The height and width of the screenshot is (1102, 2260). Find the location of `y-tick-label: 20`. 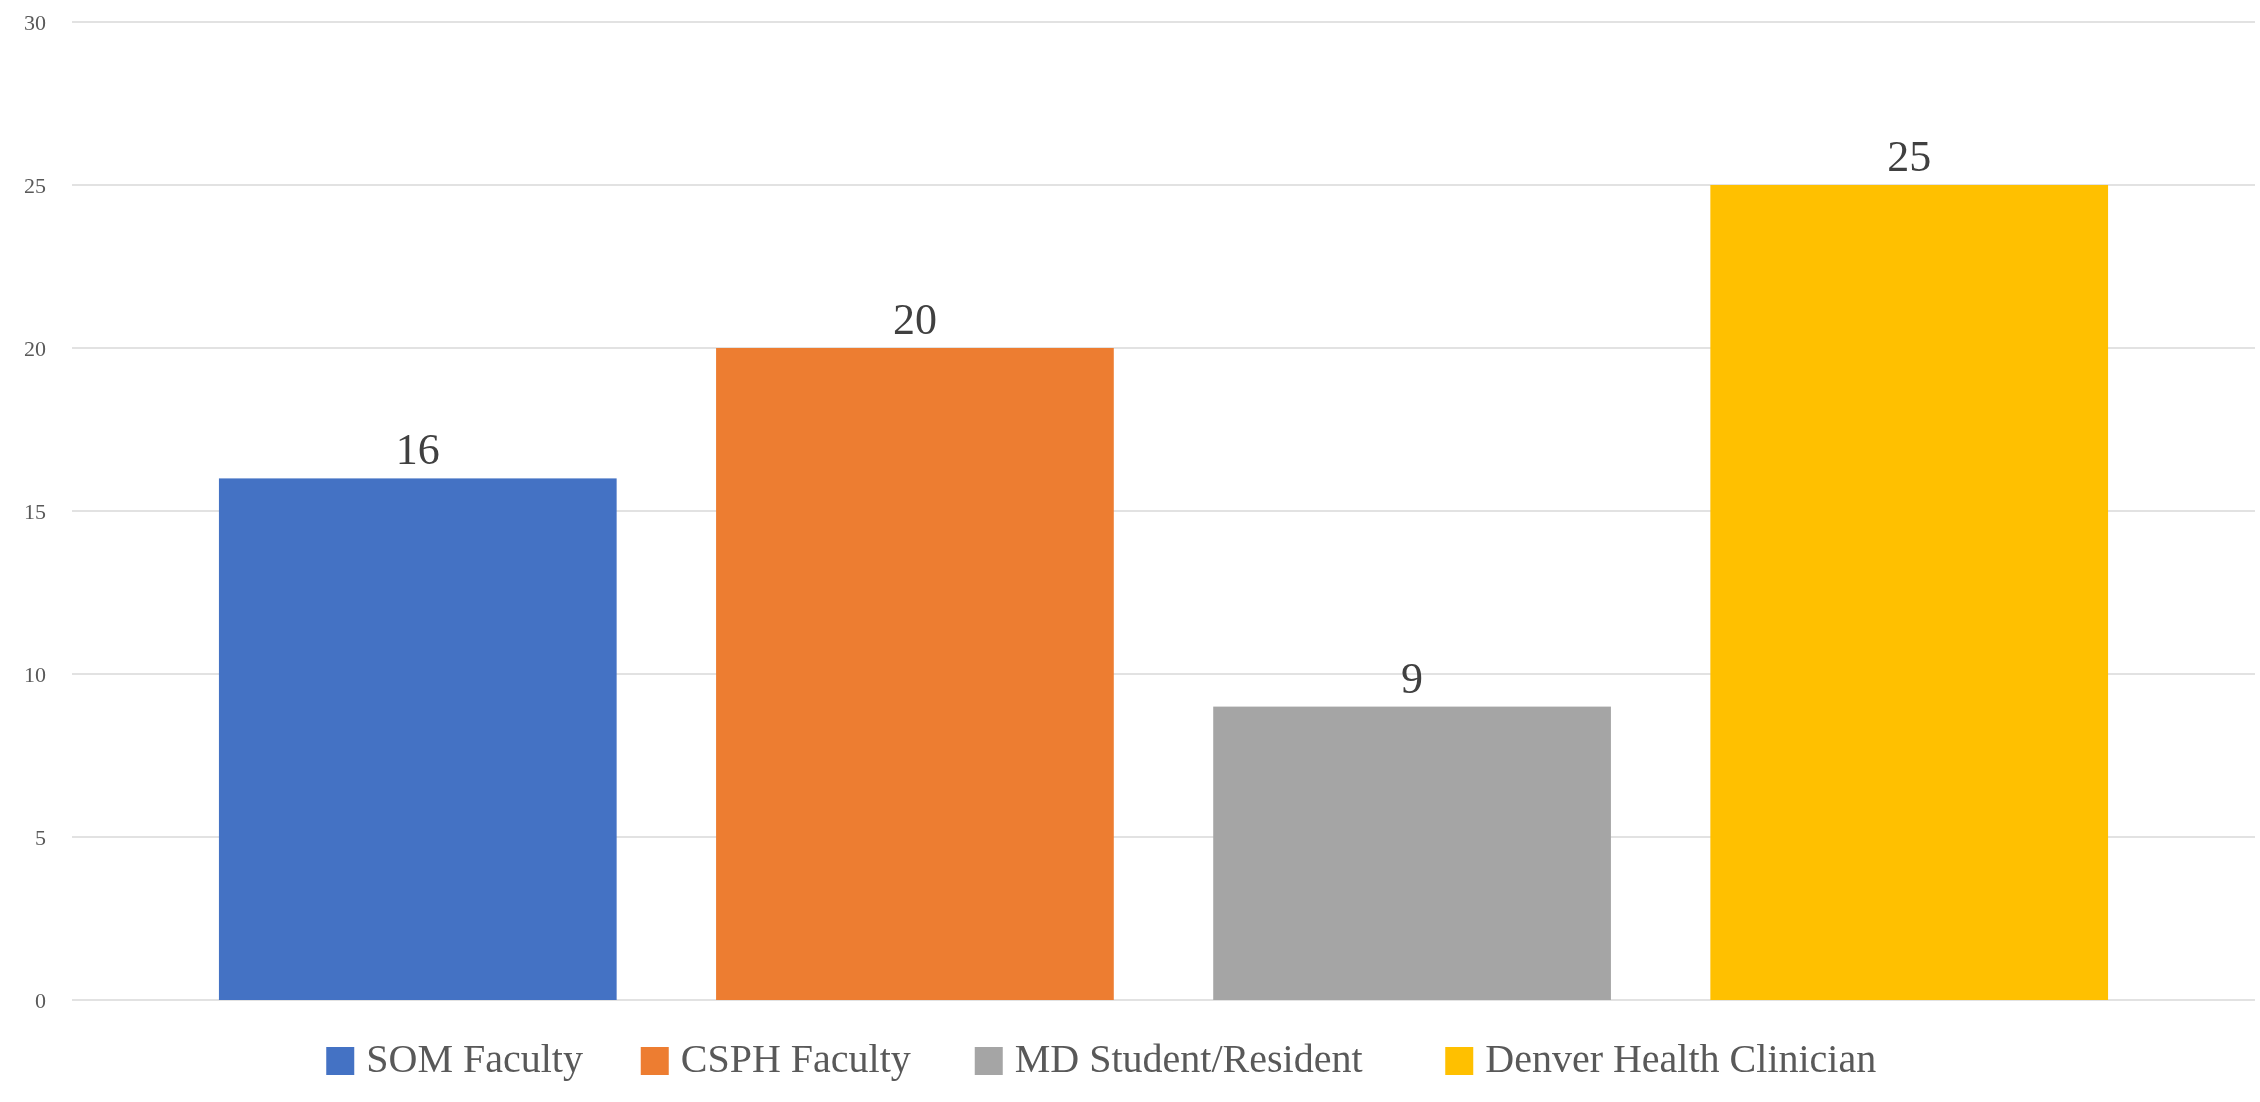

y-tick-label: 20 is located at coordinates (35, 348).